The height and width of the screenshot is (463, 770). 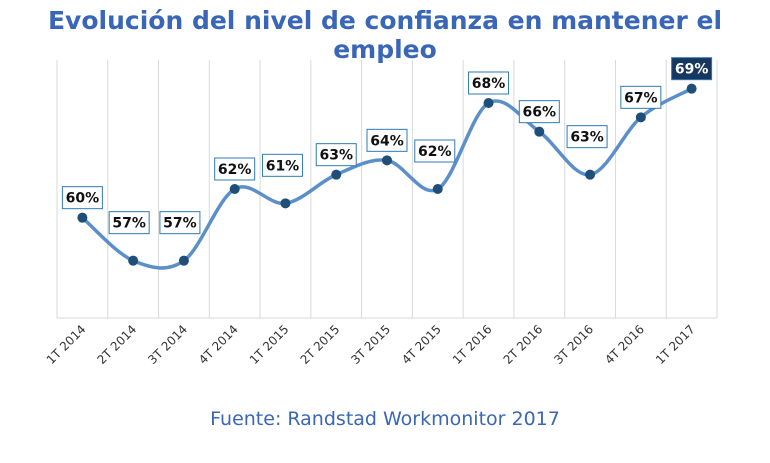 What do you see at coordinates (167, 344) in the screenshot?
I see `x-tick-label: 3T 2014` at bounding box center [167, 344].